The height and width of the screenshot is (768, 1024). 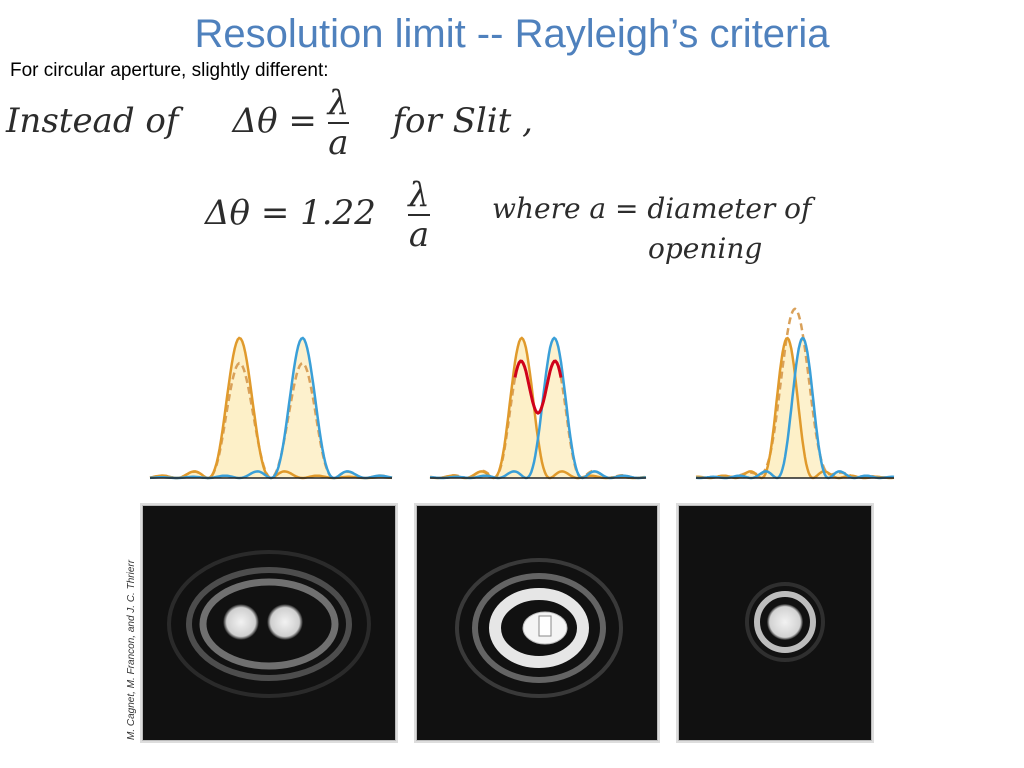 What do you see at coordinates (419, 195) in the screenshot?
I see `hw-lambda-2: λ` at bounding box center [419, 195].